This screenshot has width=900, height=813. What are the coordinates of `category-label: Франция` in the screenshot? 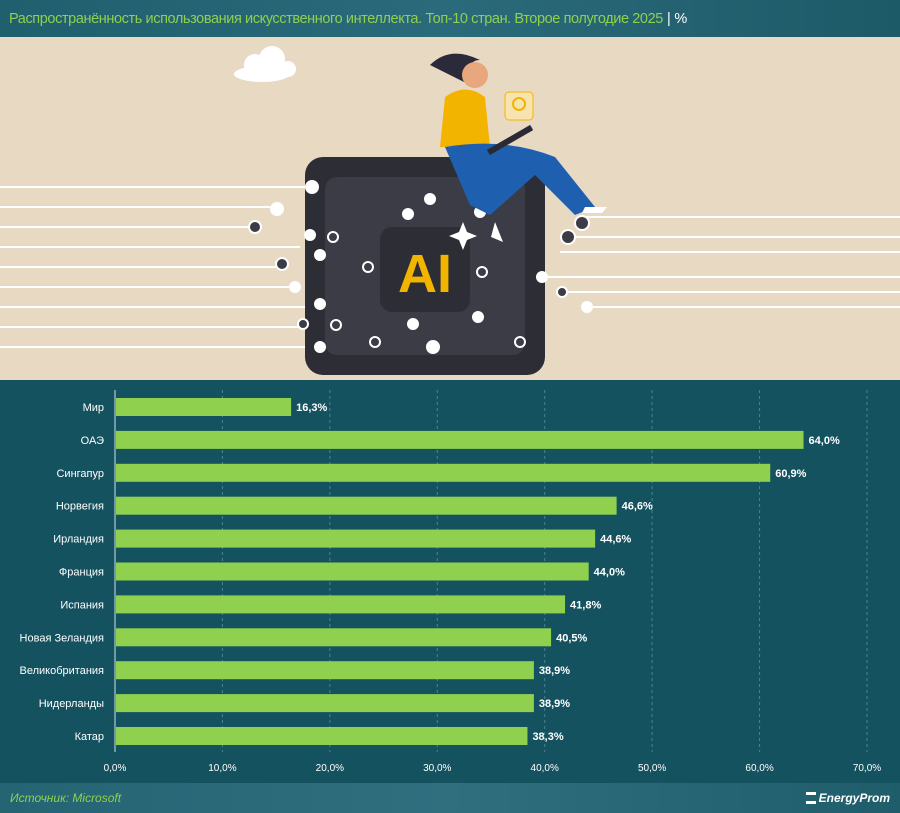 It's located at (81, 573).